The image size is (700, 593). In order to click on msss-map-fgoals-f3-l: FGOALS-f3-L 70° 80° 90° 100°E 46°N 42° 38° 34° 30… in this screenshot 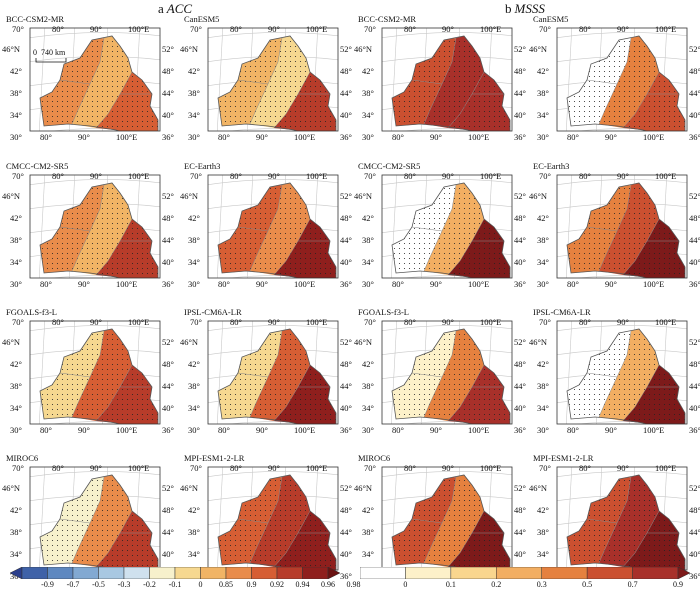, I will do `click(439, 371)`.